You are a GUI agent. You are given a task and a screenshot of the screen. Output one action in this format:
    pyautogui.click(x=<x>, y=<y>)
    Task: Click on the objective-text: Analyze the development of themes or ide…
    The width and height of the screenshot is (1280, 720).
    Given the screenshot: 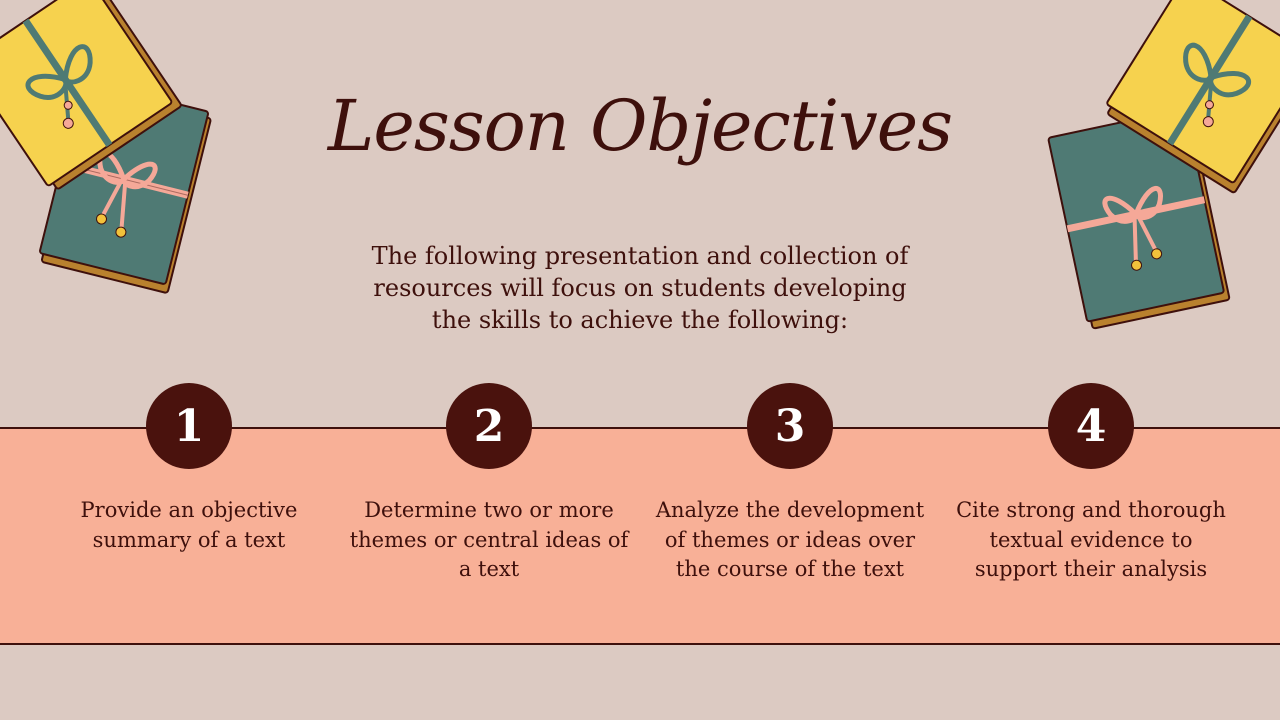 What is the action you would take?
    pyautogui.click(x=790, y=539)
    